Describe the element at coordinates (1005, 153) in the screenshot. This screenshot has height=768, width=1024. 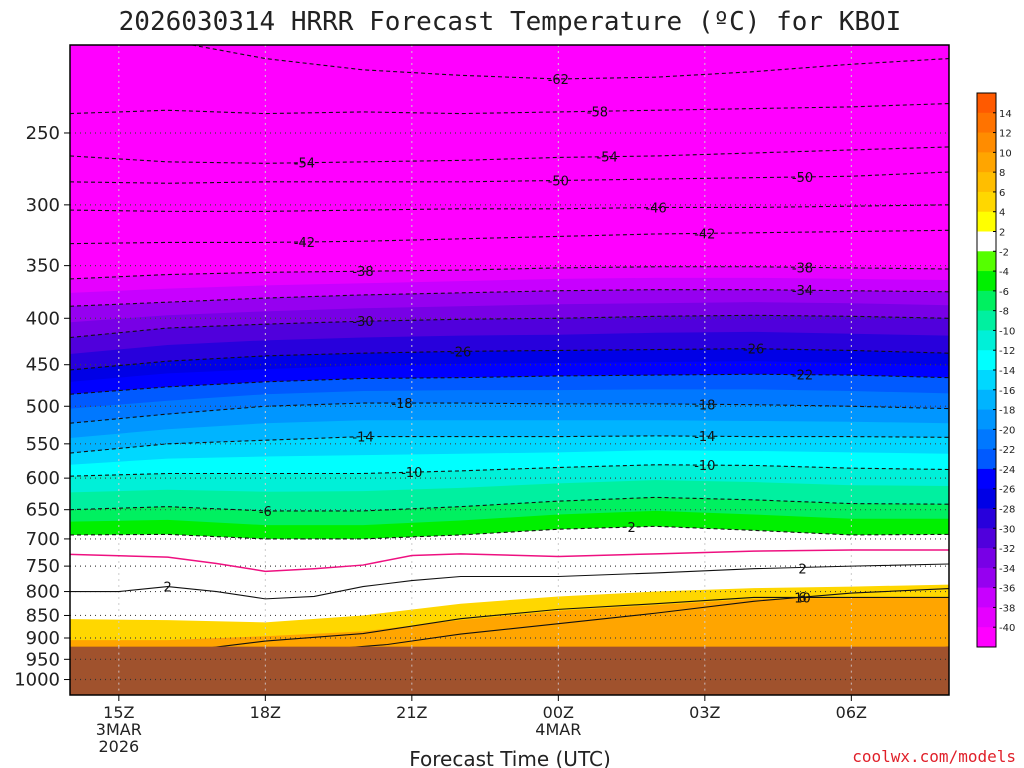
I see `colorbar-label: 10` at that location.